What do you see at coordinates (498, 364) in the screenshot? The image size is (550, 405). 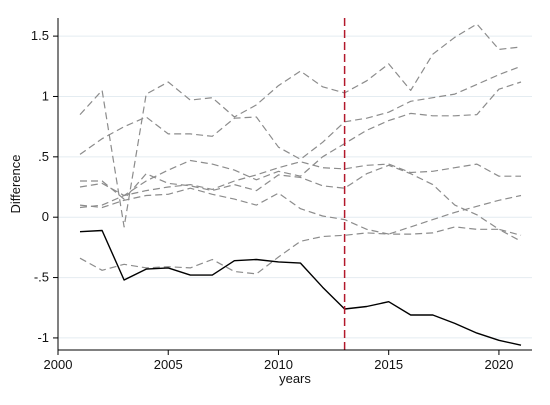 I see `x-tick-label: 2020` at bounding box center [498, 364].